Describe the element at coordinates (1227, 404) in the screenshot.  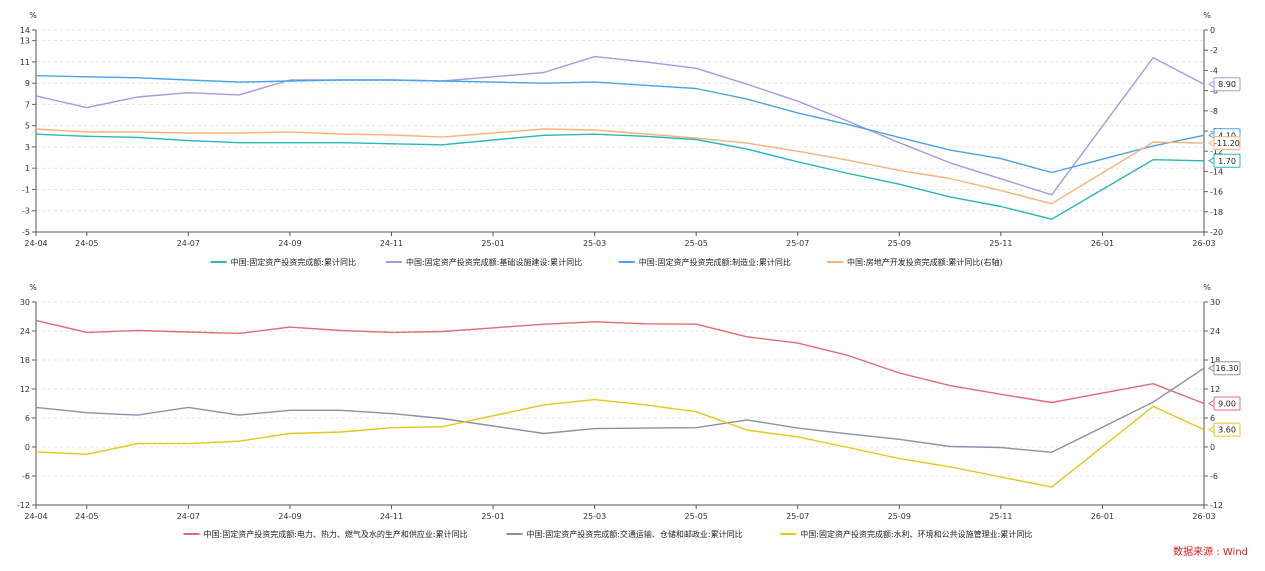
I see `end-value-label: 9.00` at that location.